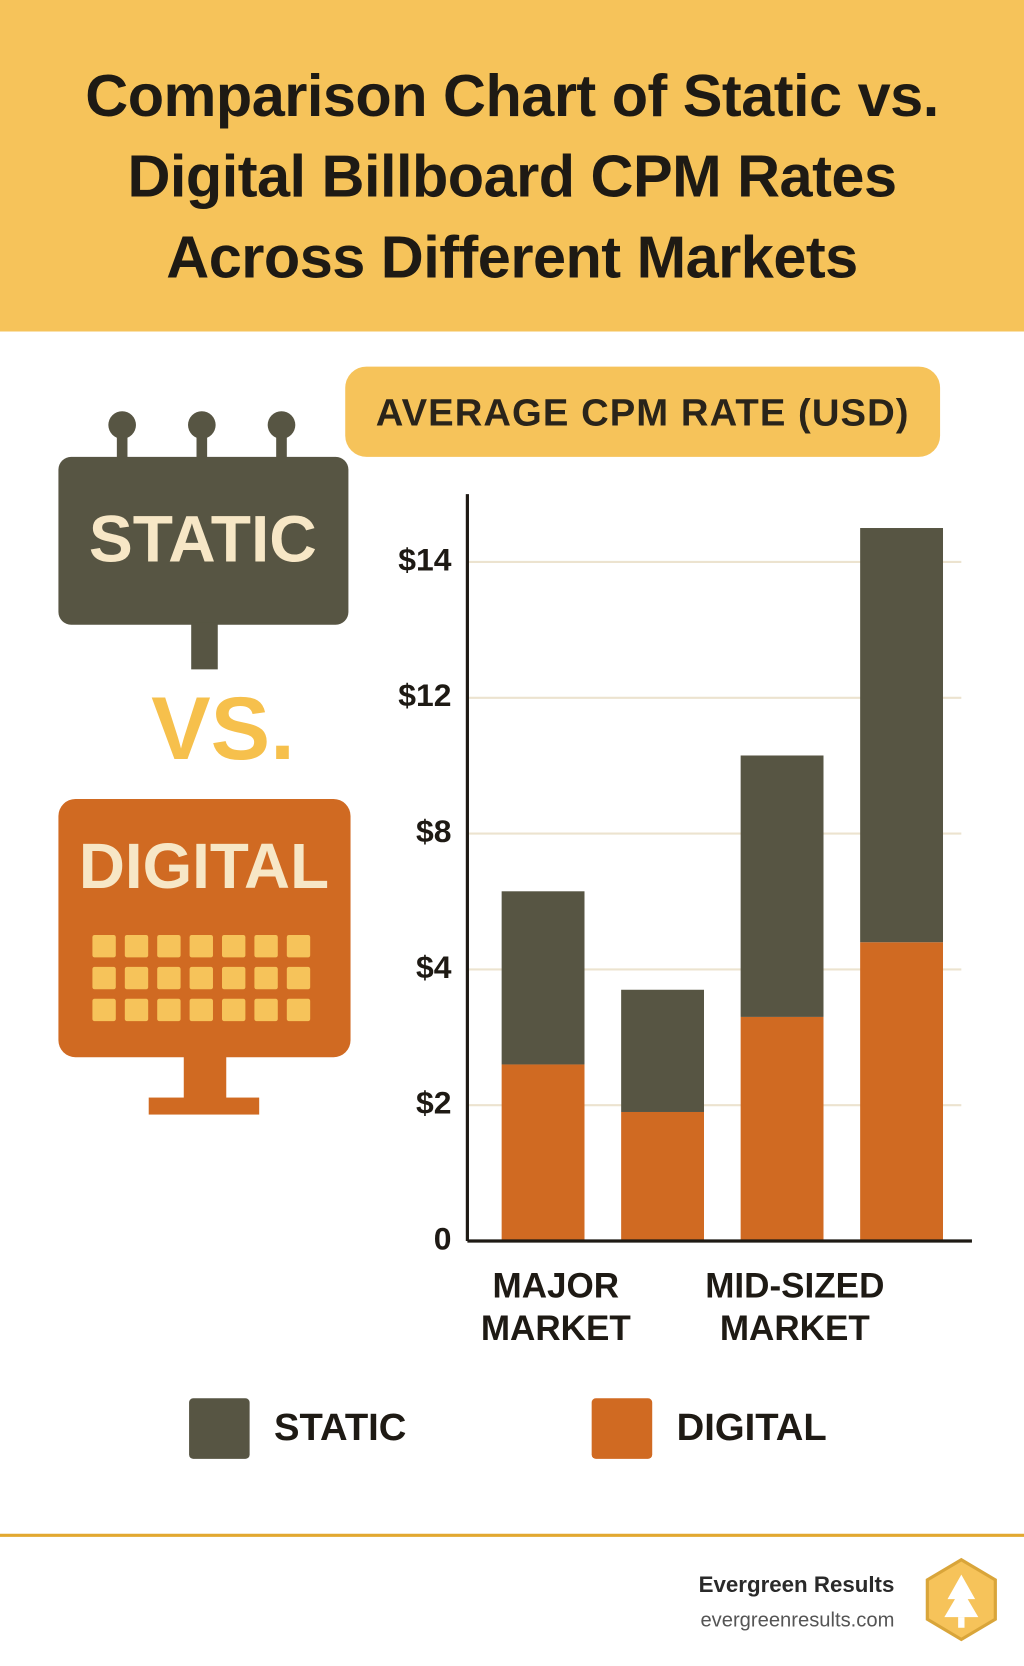  I want to click on static-label: STATIC, so click(203, 538).